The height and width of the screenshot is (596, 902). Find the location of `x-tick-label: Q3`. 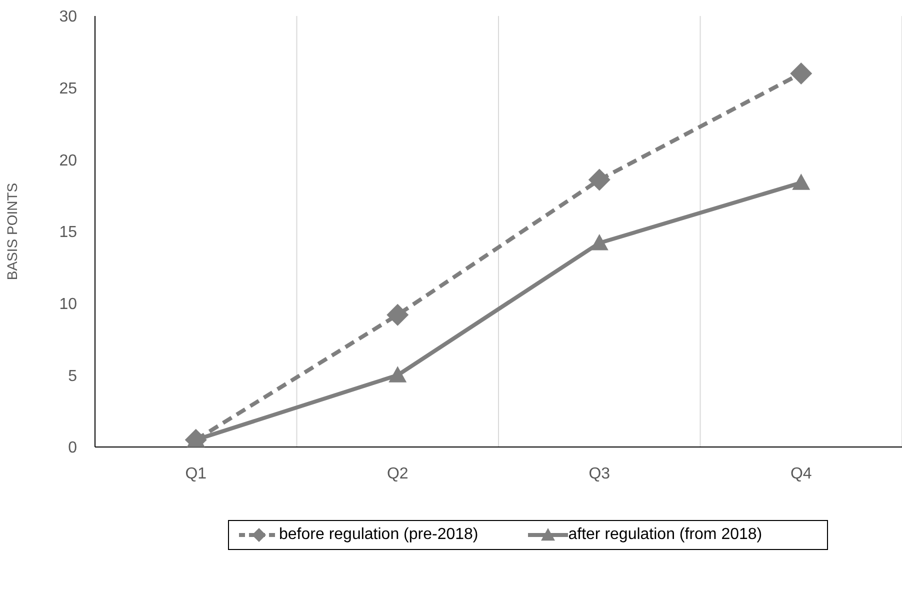

x-tick-label: Q3 is located at coordinates (599, 473).